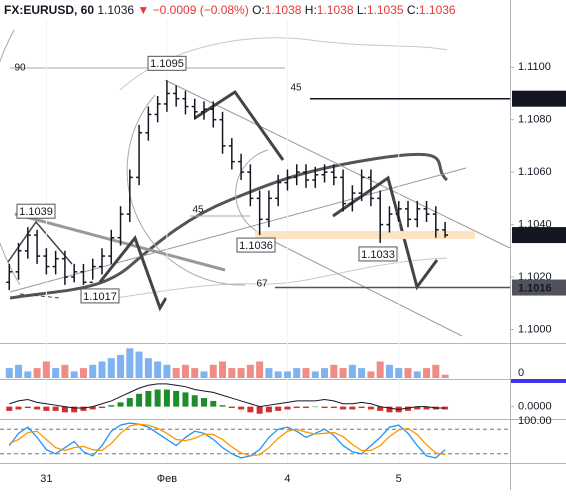  I want to click on callout: 1.1095, so click(167, 64).